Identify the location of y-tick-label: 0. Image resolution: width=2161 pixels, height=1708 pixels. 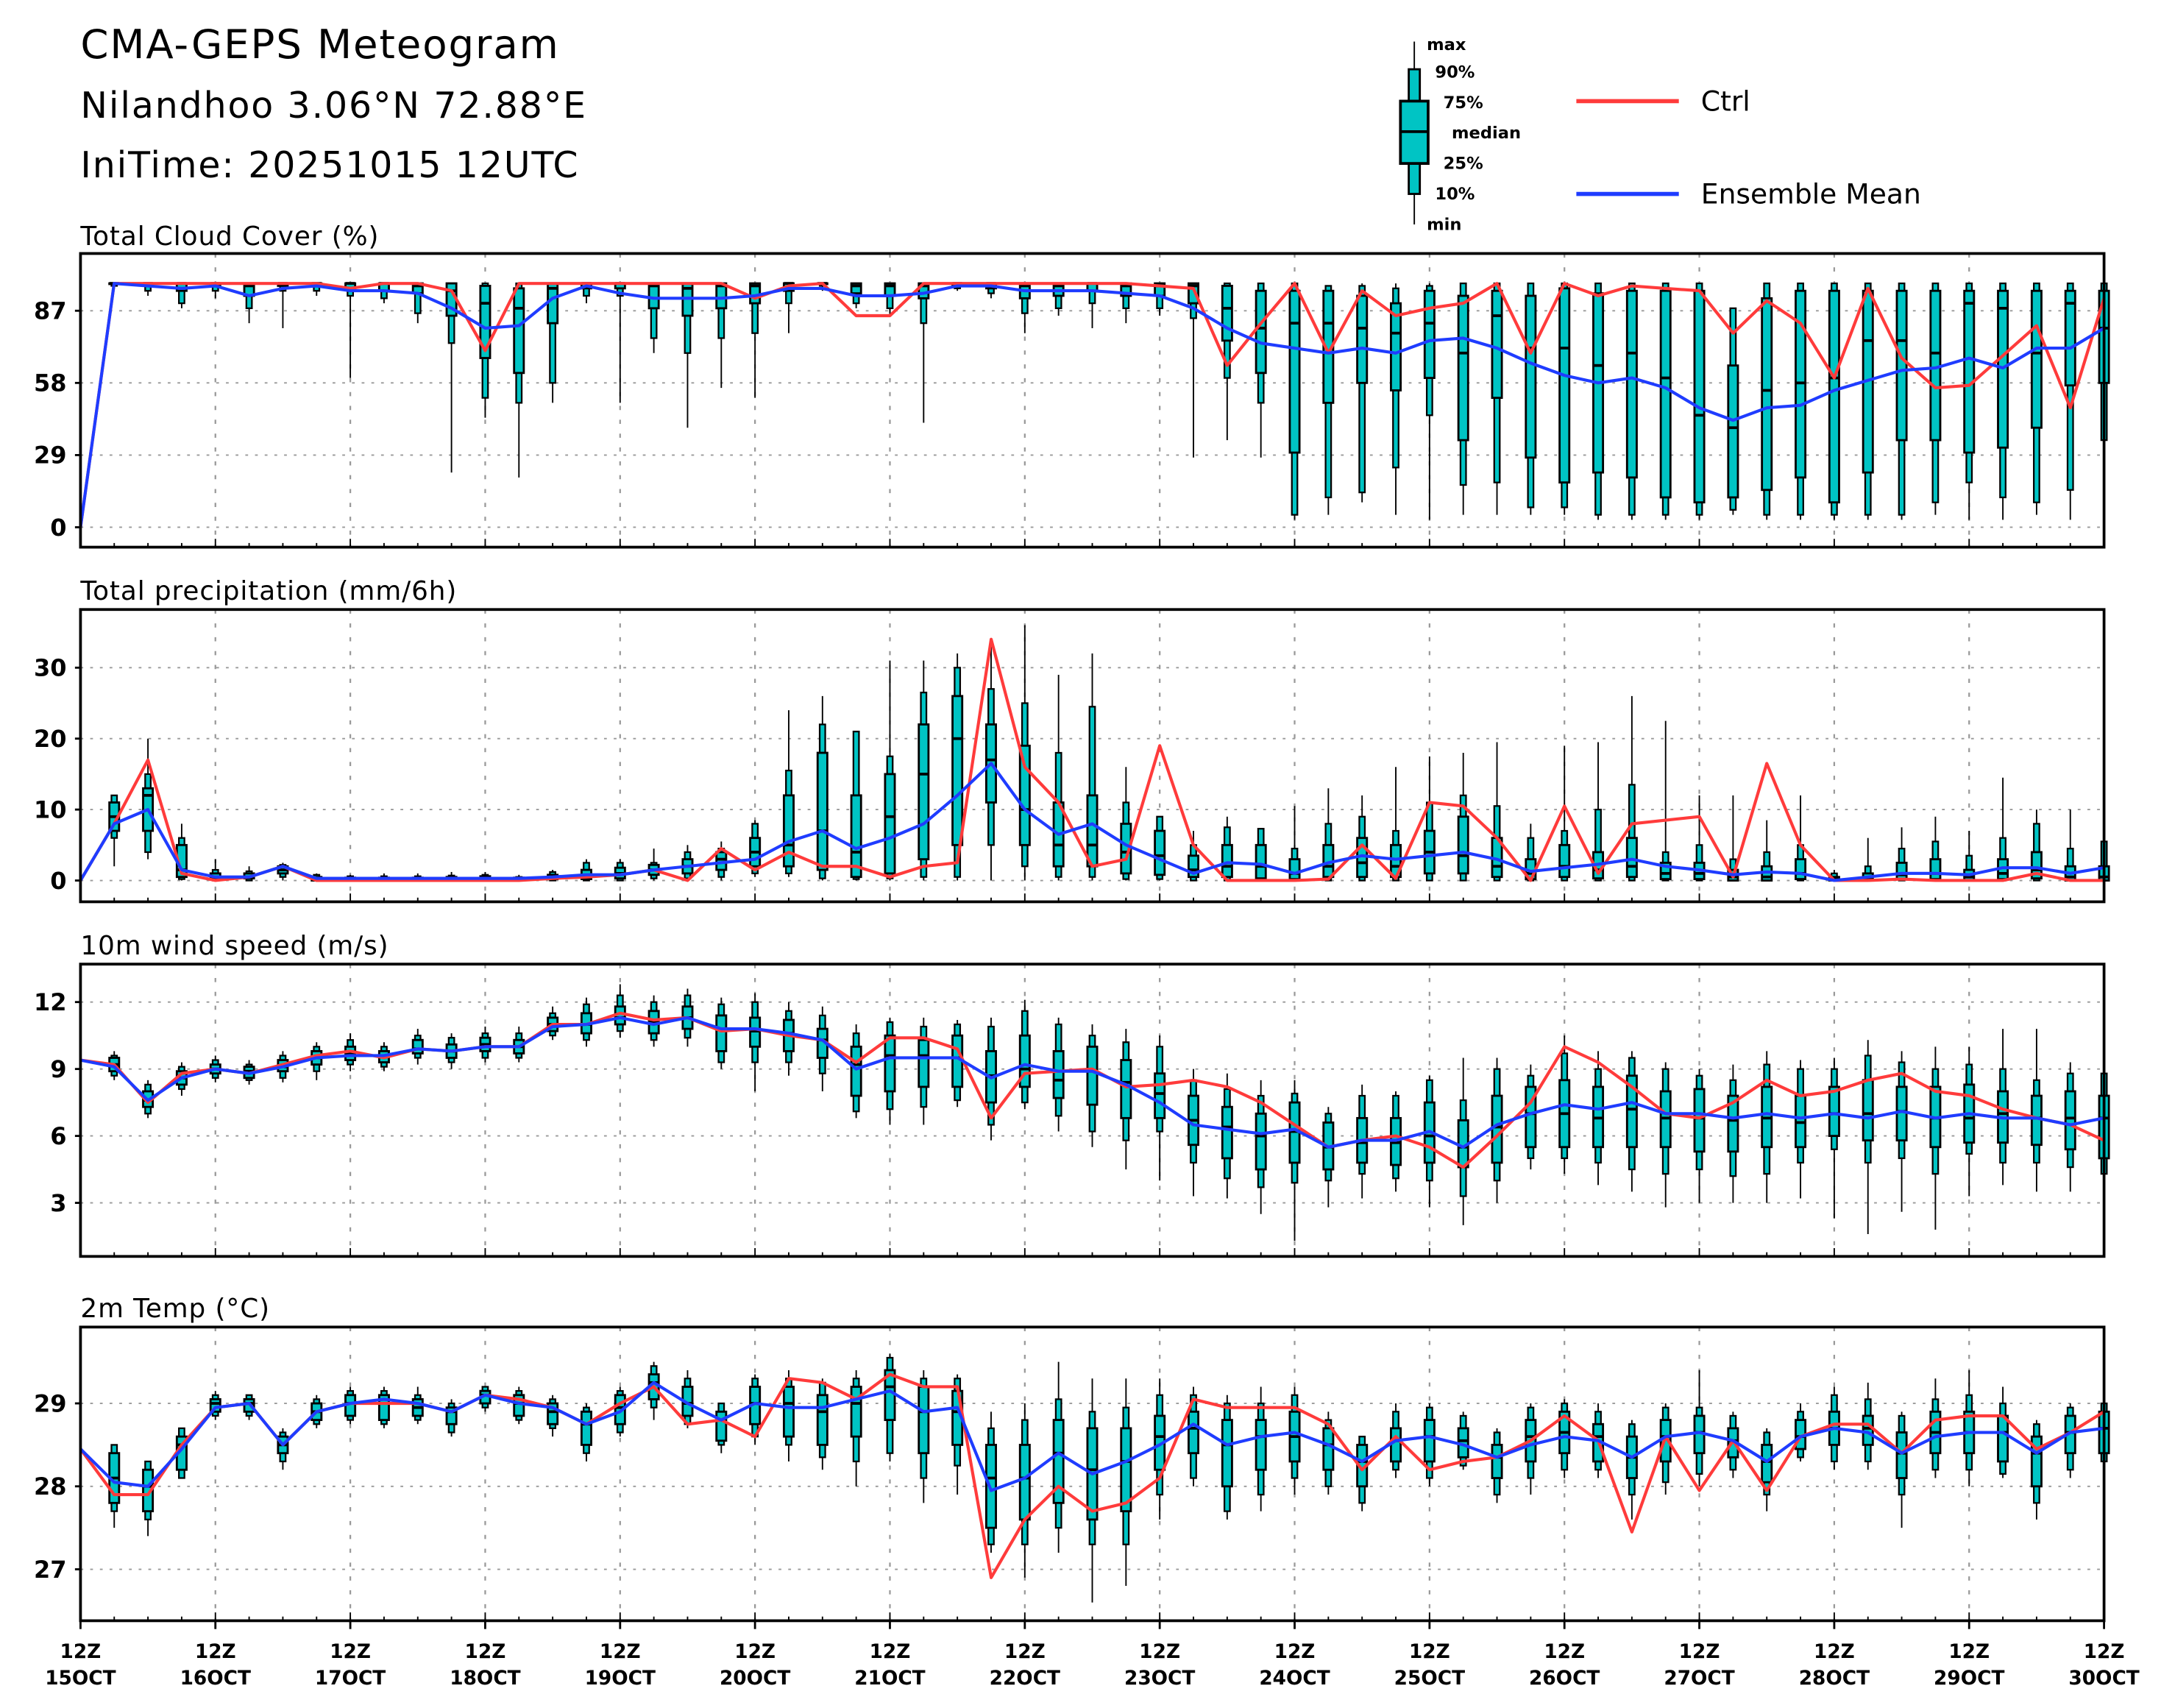
(58, 881).